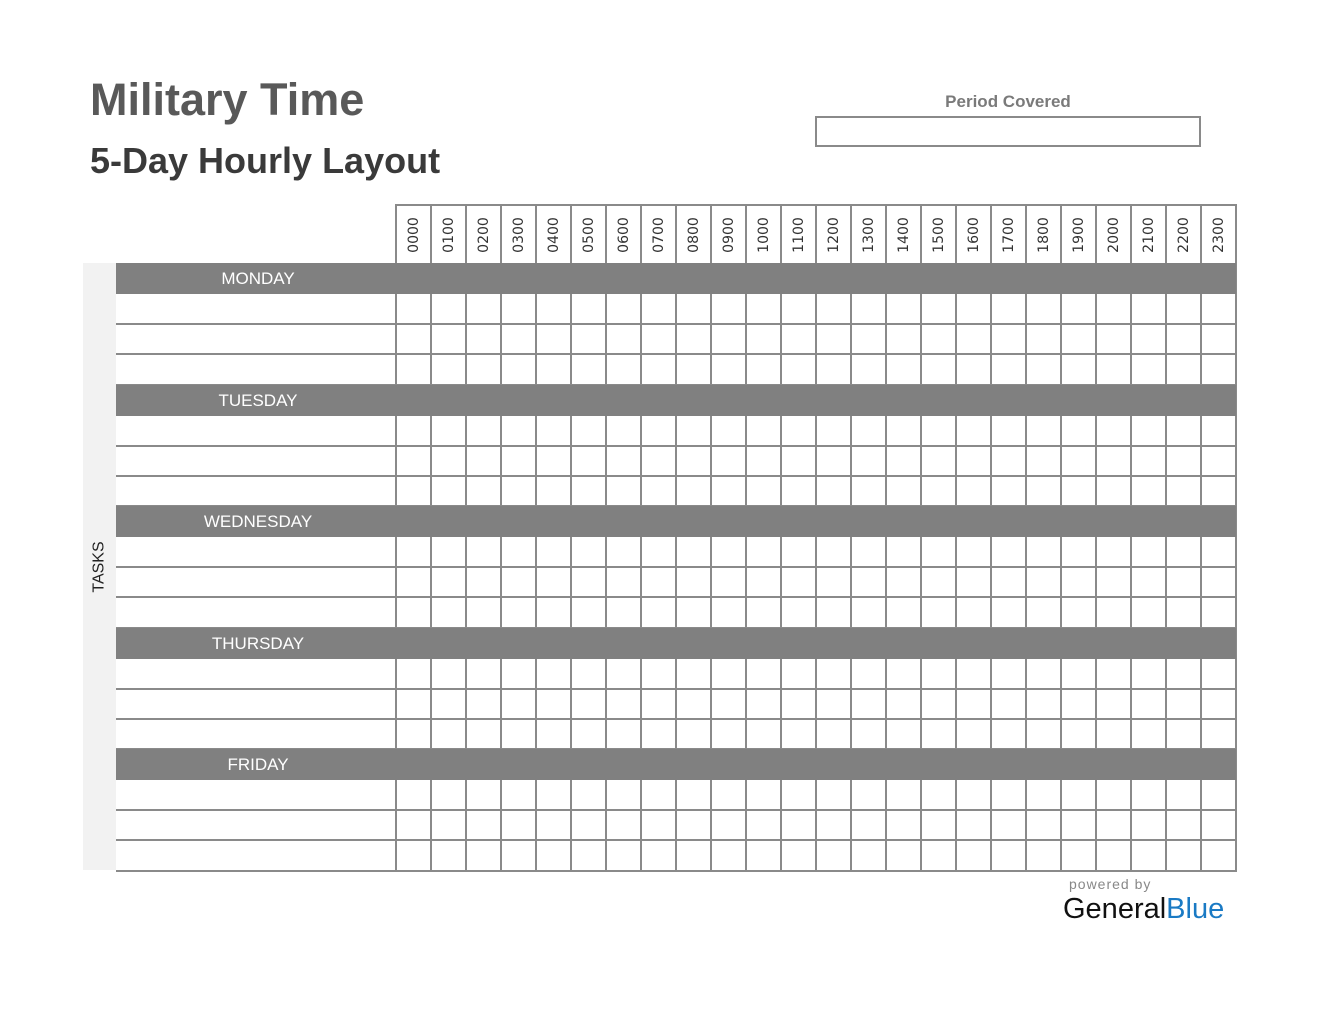 The image size is (1320, 1020). I want to click on hour-label: 1900, so click(1078, 235).